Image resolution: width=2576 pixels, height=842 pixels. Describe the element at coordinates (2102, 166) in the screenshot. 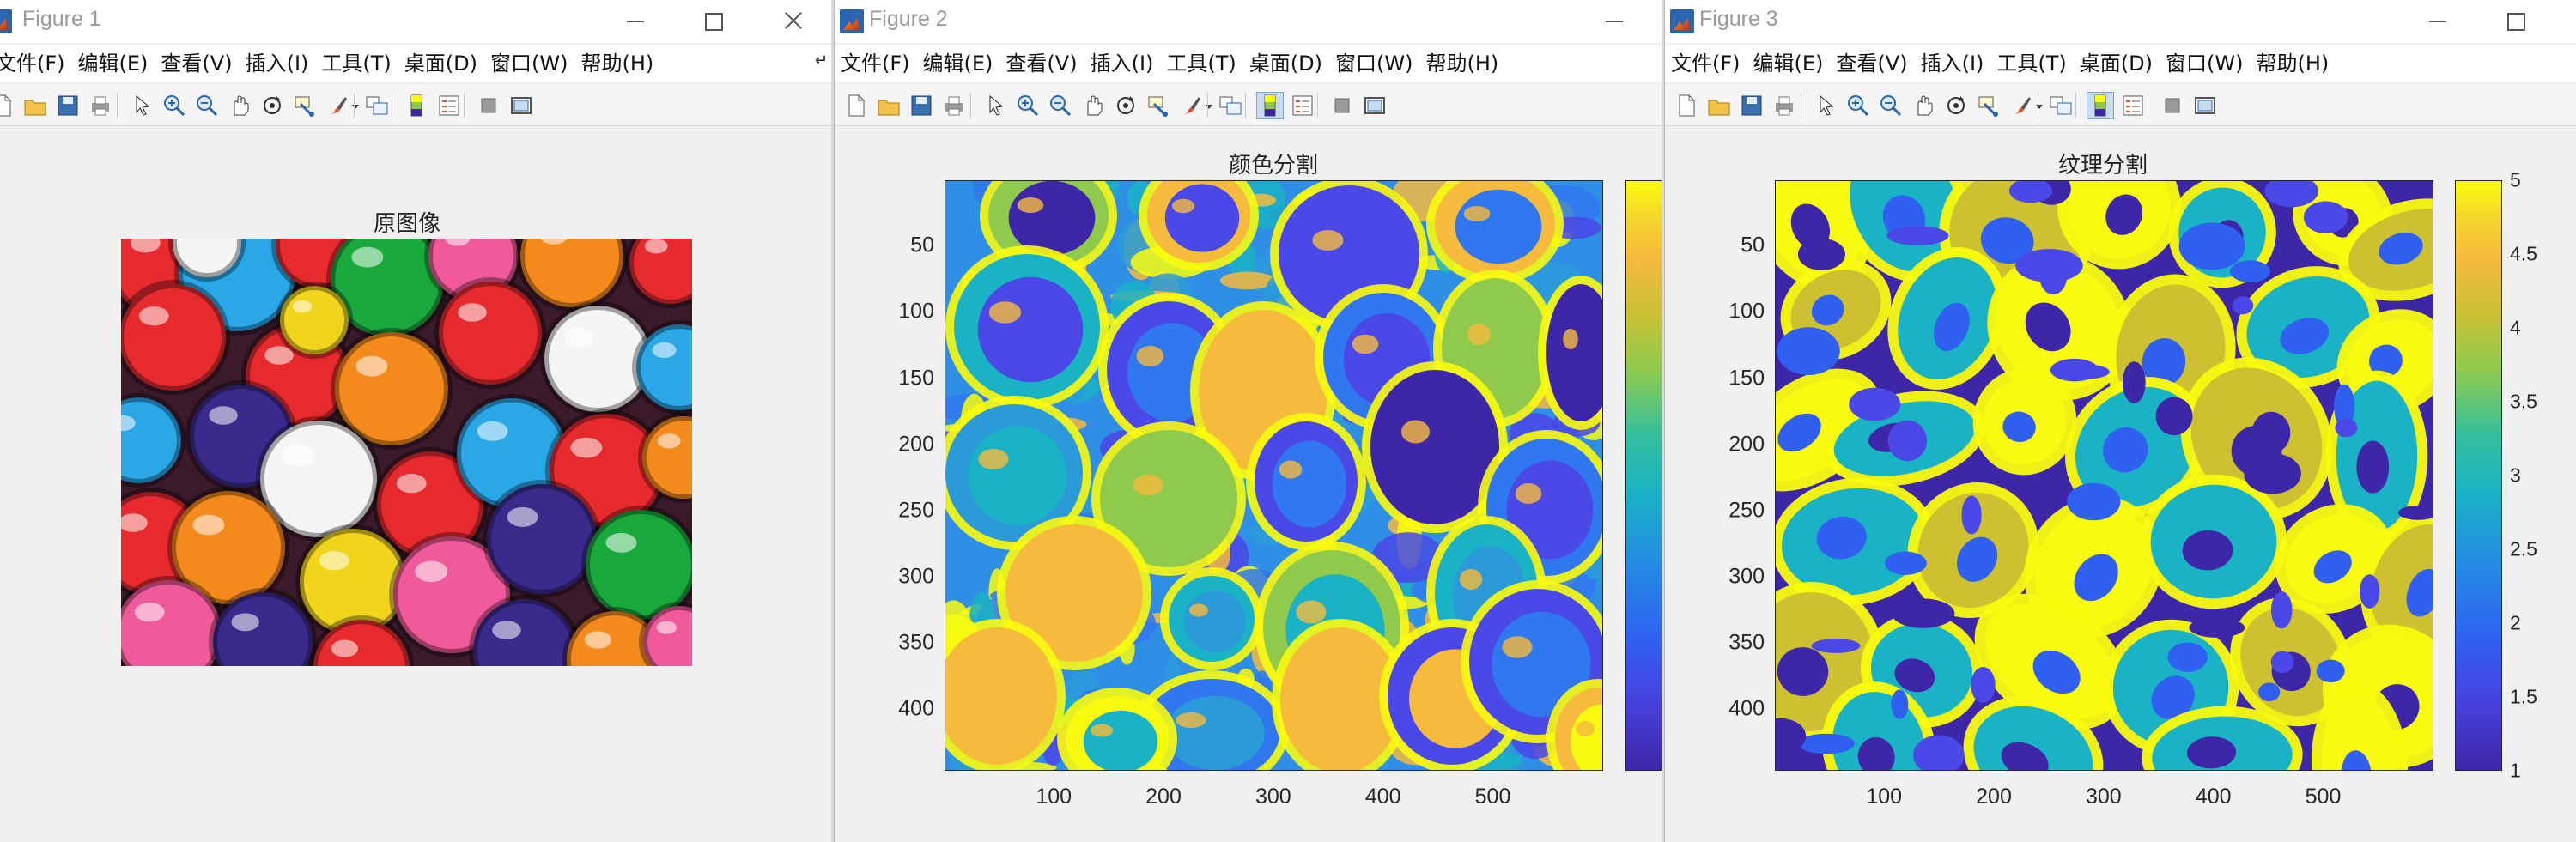

I see `plot-title: 纹理分割` at that location.